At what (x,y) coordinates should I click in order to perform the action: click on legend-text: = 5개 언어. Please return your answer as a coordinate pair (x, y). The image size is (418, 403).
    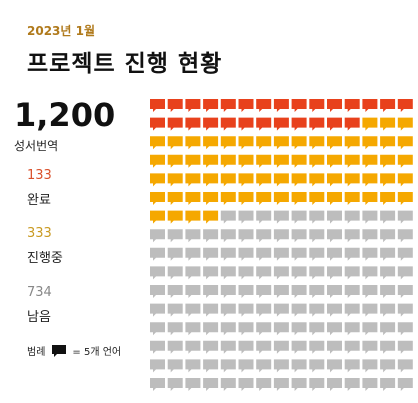
    Looking at the image, I should click on (97, 352).